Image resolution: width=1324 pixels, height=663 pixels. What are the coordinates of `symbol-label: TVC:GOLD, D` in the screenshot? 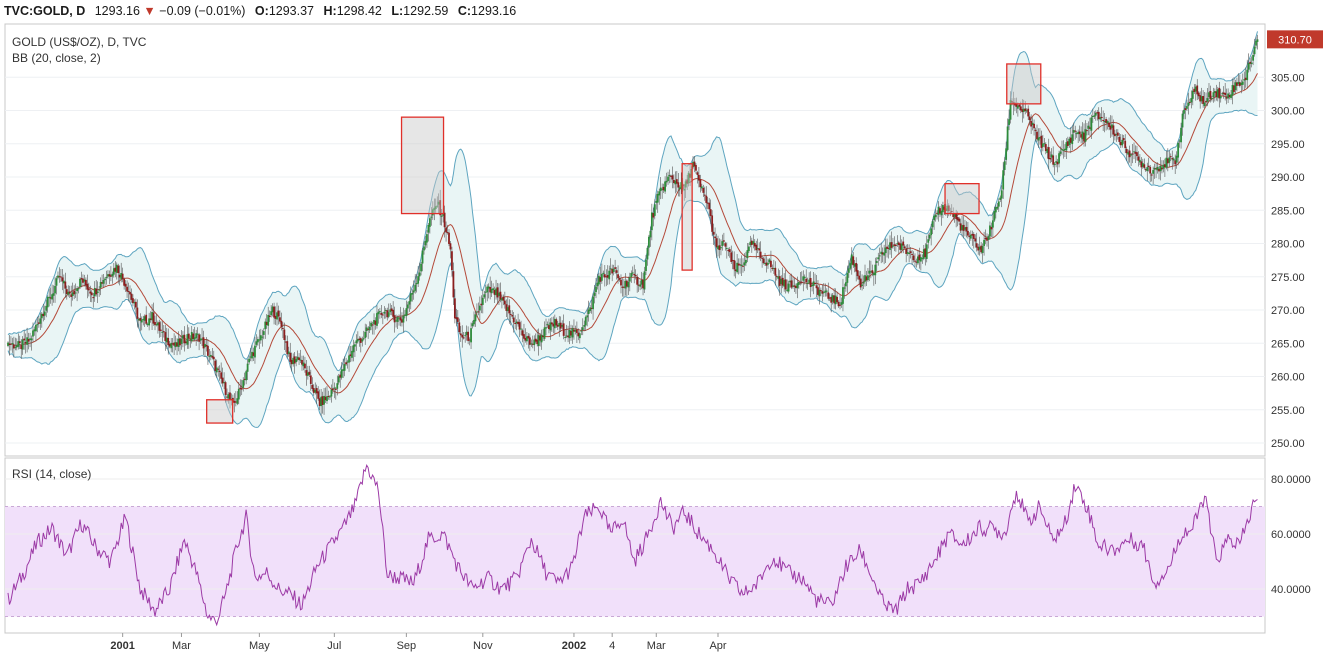 It's located at (45, 11).